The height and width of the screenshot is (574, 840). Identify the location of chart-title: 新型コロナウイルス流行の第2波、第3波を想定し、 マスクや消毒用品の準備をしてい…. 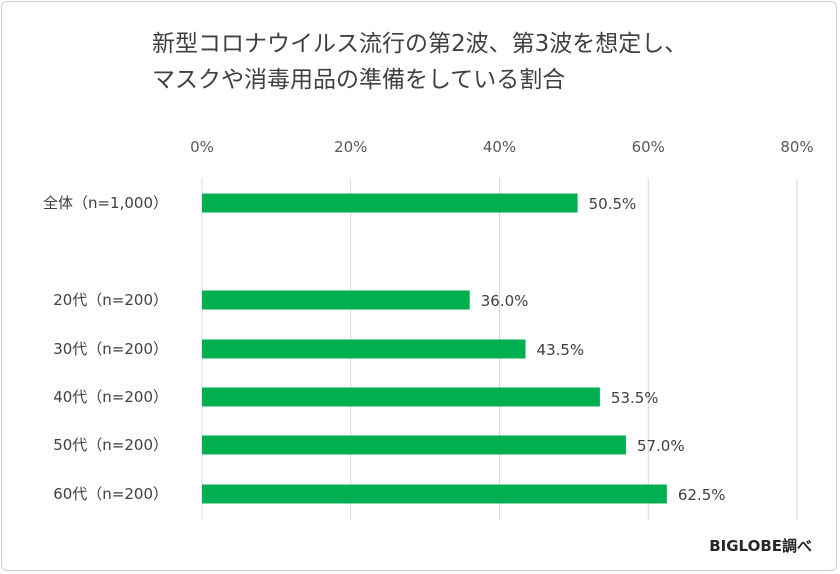
(462, 62).